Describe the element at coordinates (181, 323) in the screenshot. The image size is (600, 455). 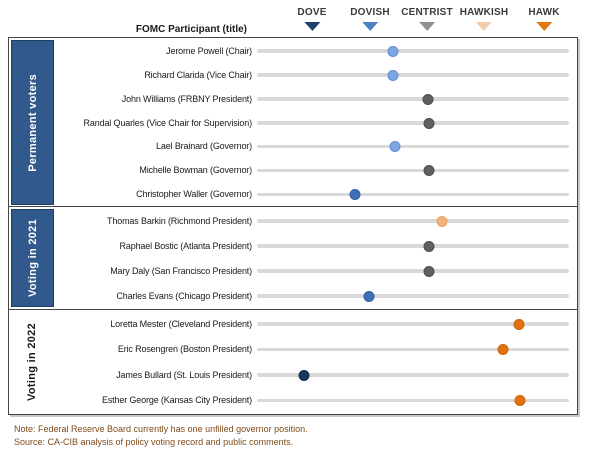
I see `participant-name: Loretta Mester (Cleveland President)` at that location.